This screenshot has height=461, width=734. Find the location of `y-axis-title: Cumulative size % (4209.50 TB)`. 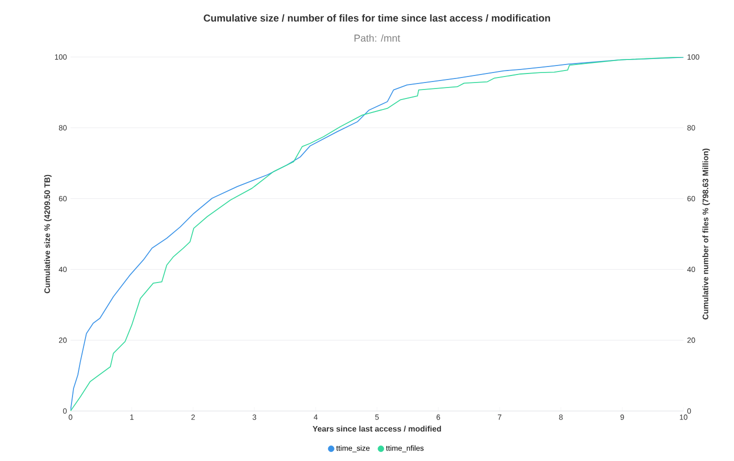

y-axis-title: Cumulative size % (4209.50 TB) is located at coordinates (48, 234).